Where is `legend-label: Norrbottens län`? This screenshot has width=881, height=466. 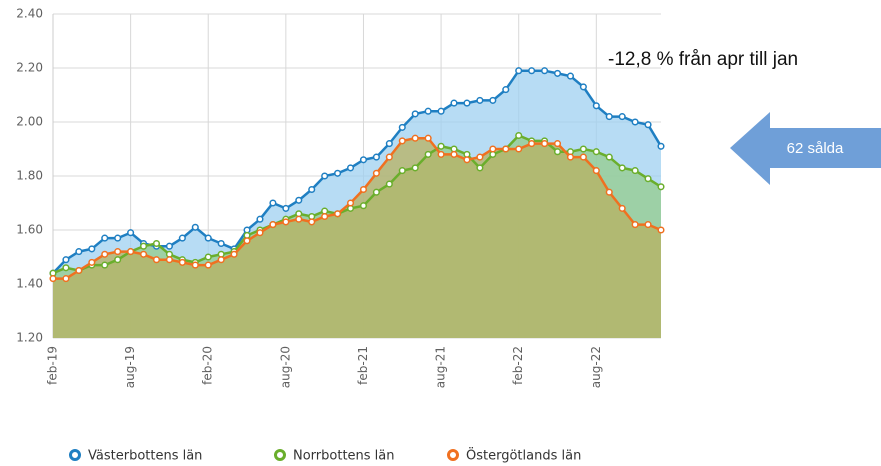
legend-label: Norrbottens län is located at coordinates (344, 456).